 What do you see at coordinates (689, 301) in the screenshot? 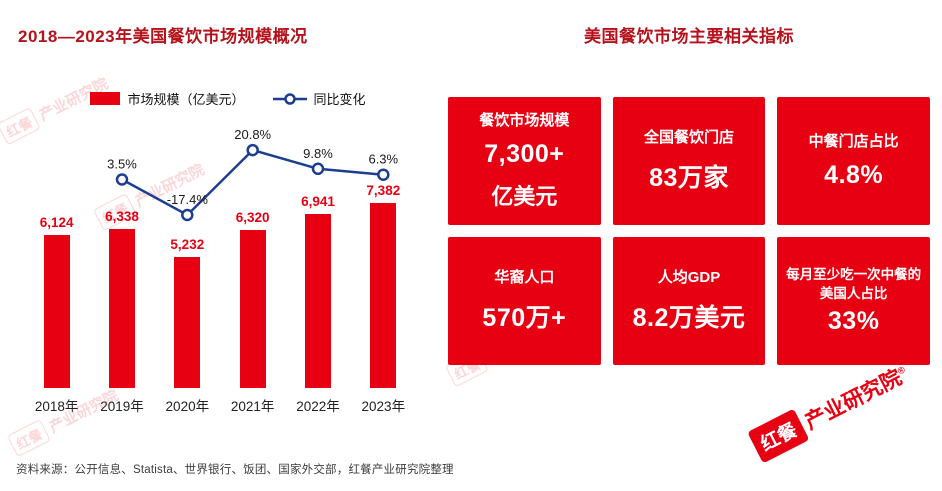
I see `card-gdp-per-capita: 人均GDP 8.2万美元` at bounding box center [689, 301].